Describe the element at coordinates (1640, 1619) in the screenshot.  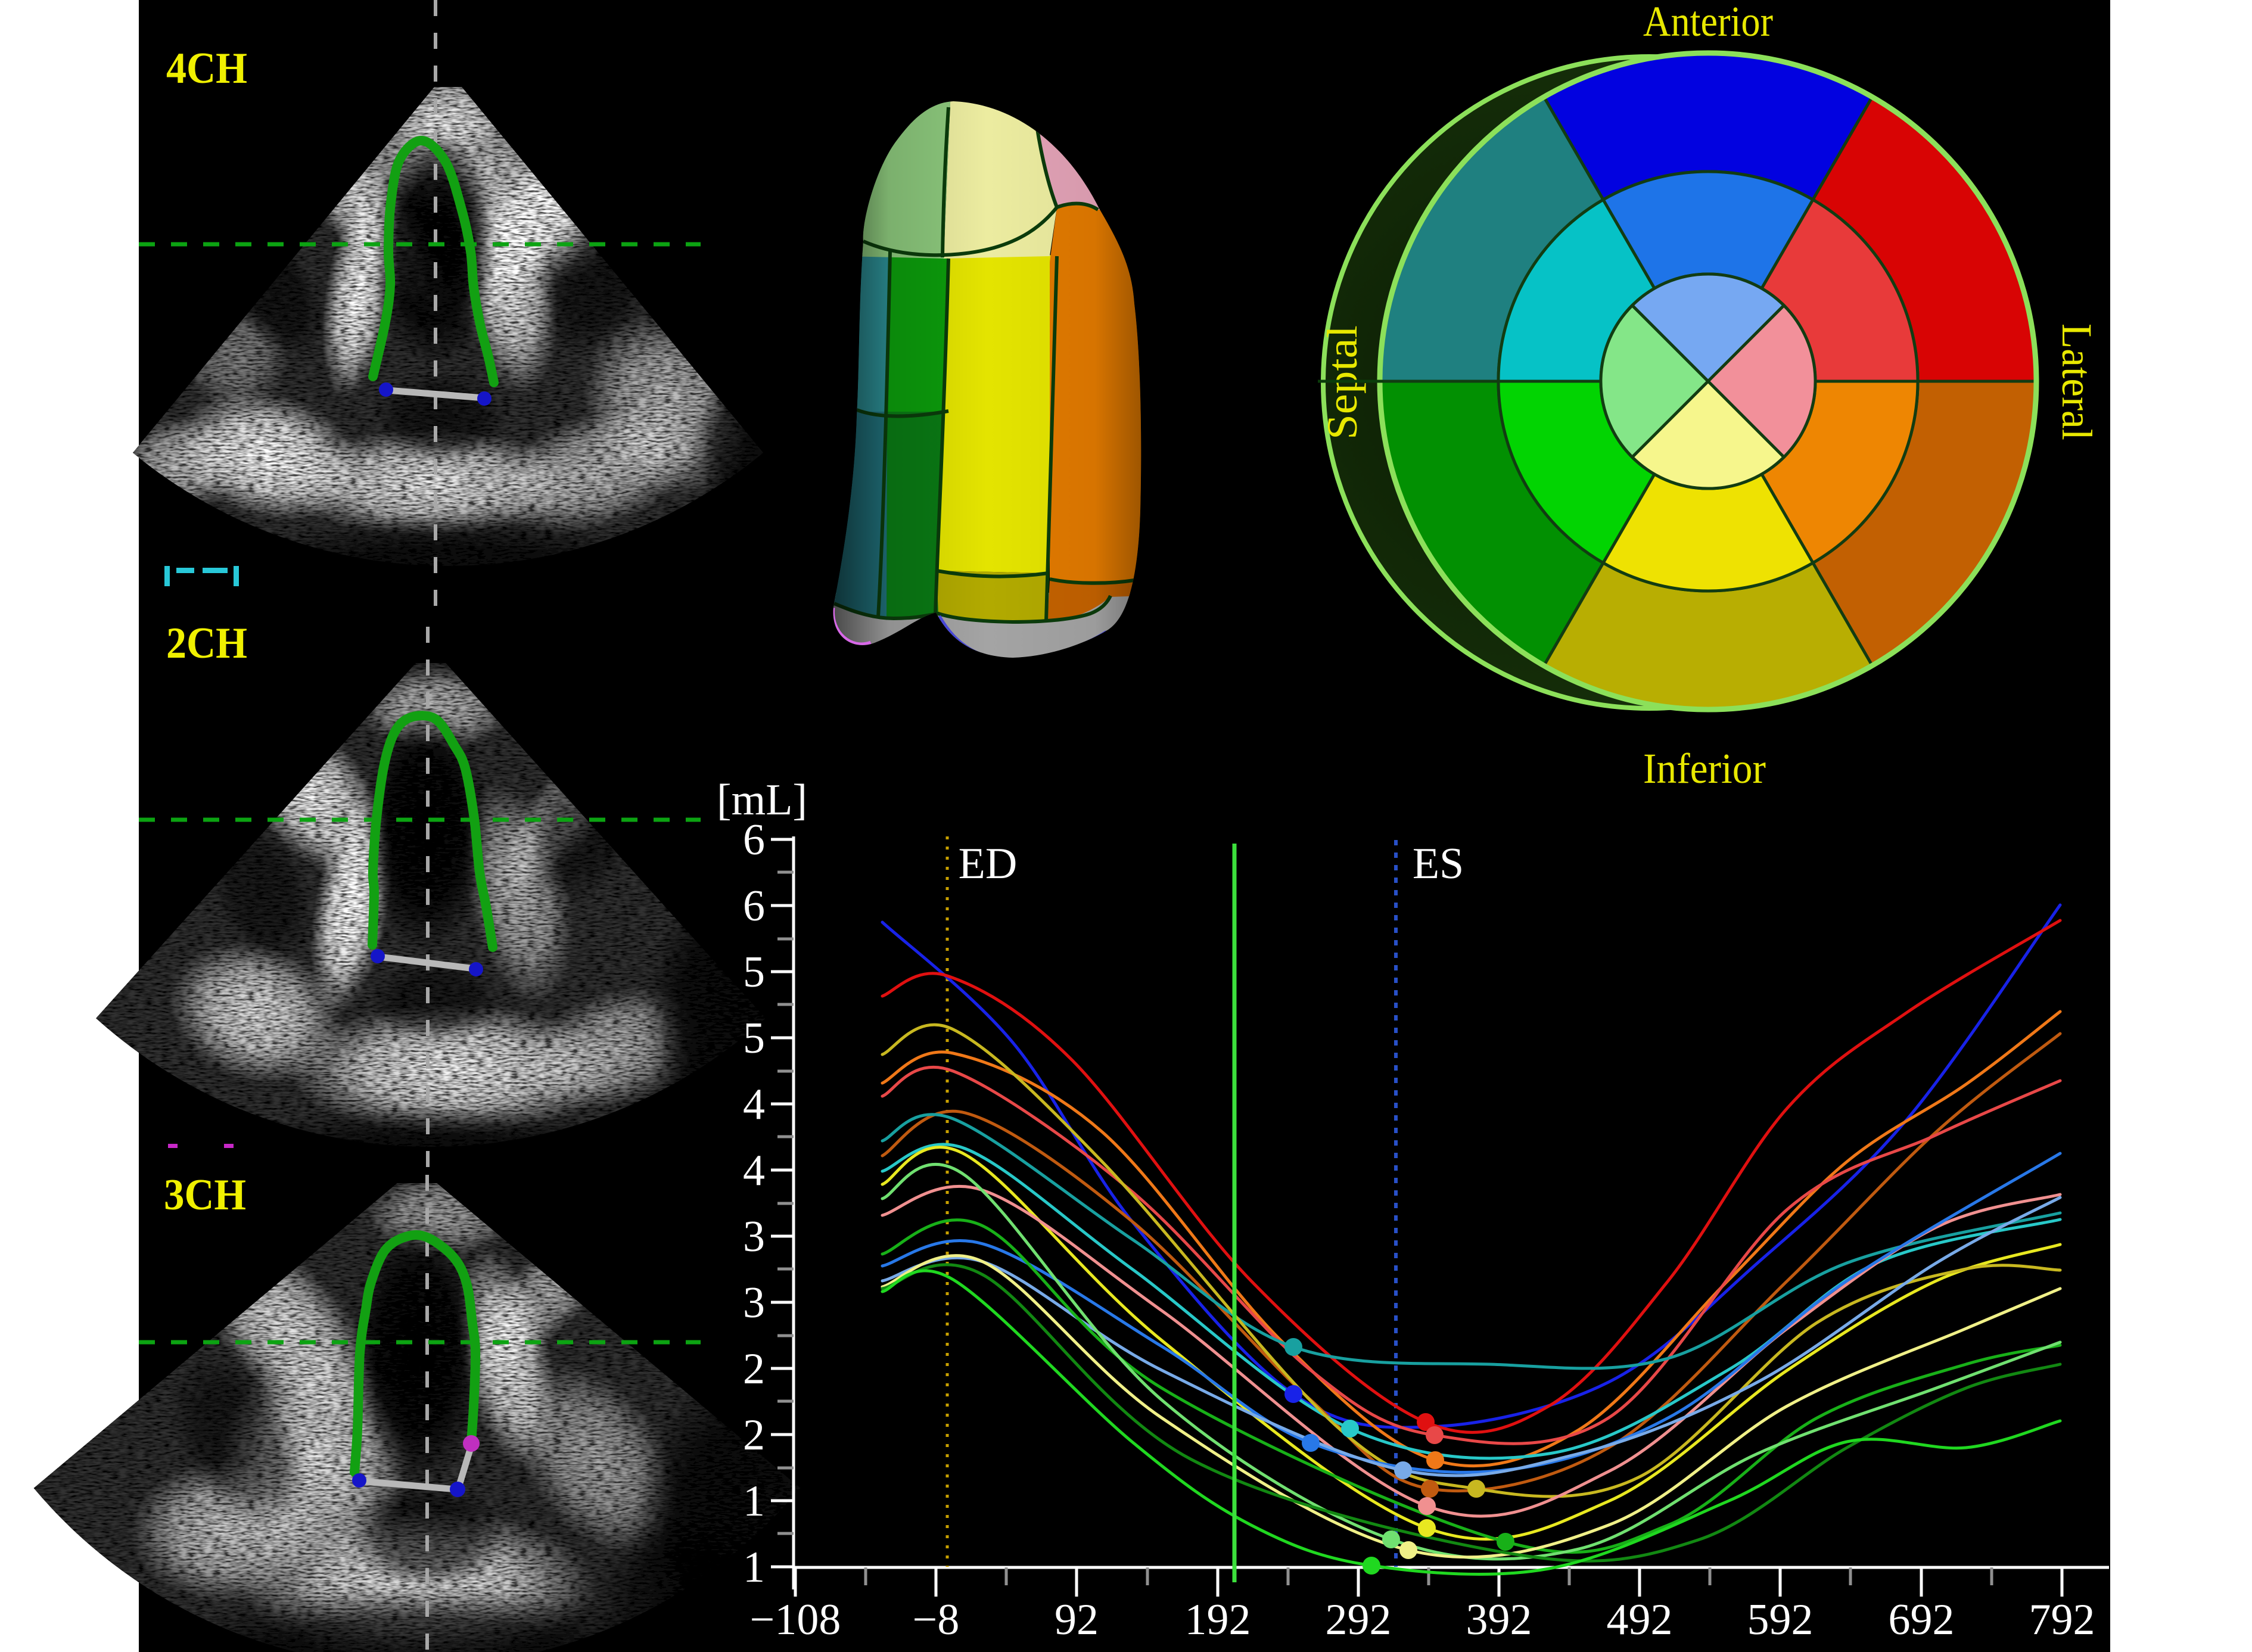
I see `svg-text: 492` at that location.